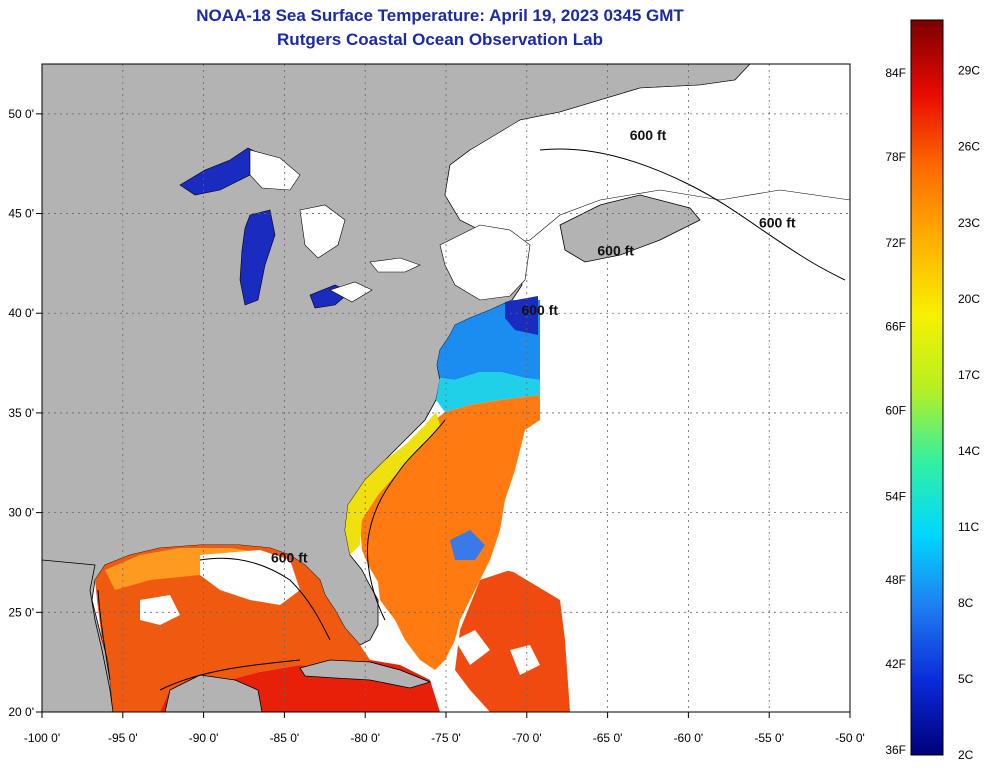  I want to click on x-tick-label: -90 0', so click(204, 738).